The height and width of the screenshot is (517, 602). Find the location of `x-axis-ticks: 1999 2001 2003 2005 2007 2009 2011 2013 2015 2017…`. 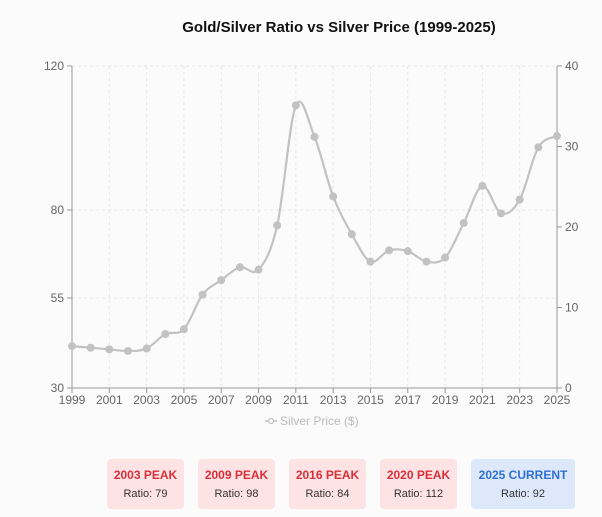

x-axis-ticks: 1999 2001 2003 2005 2007 2009 2011 2013 2015 2017… is located at coordinates (315, 397).